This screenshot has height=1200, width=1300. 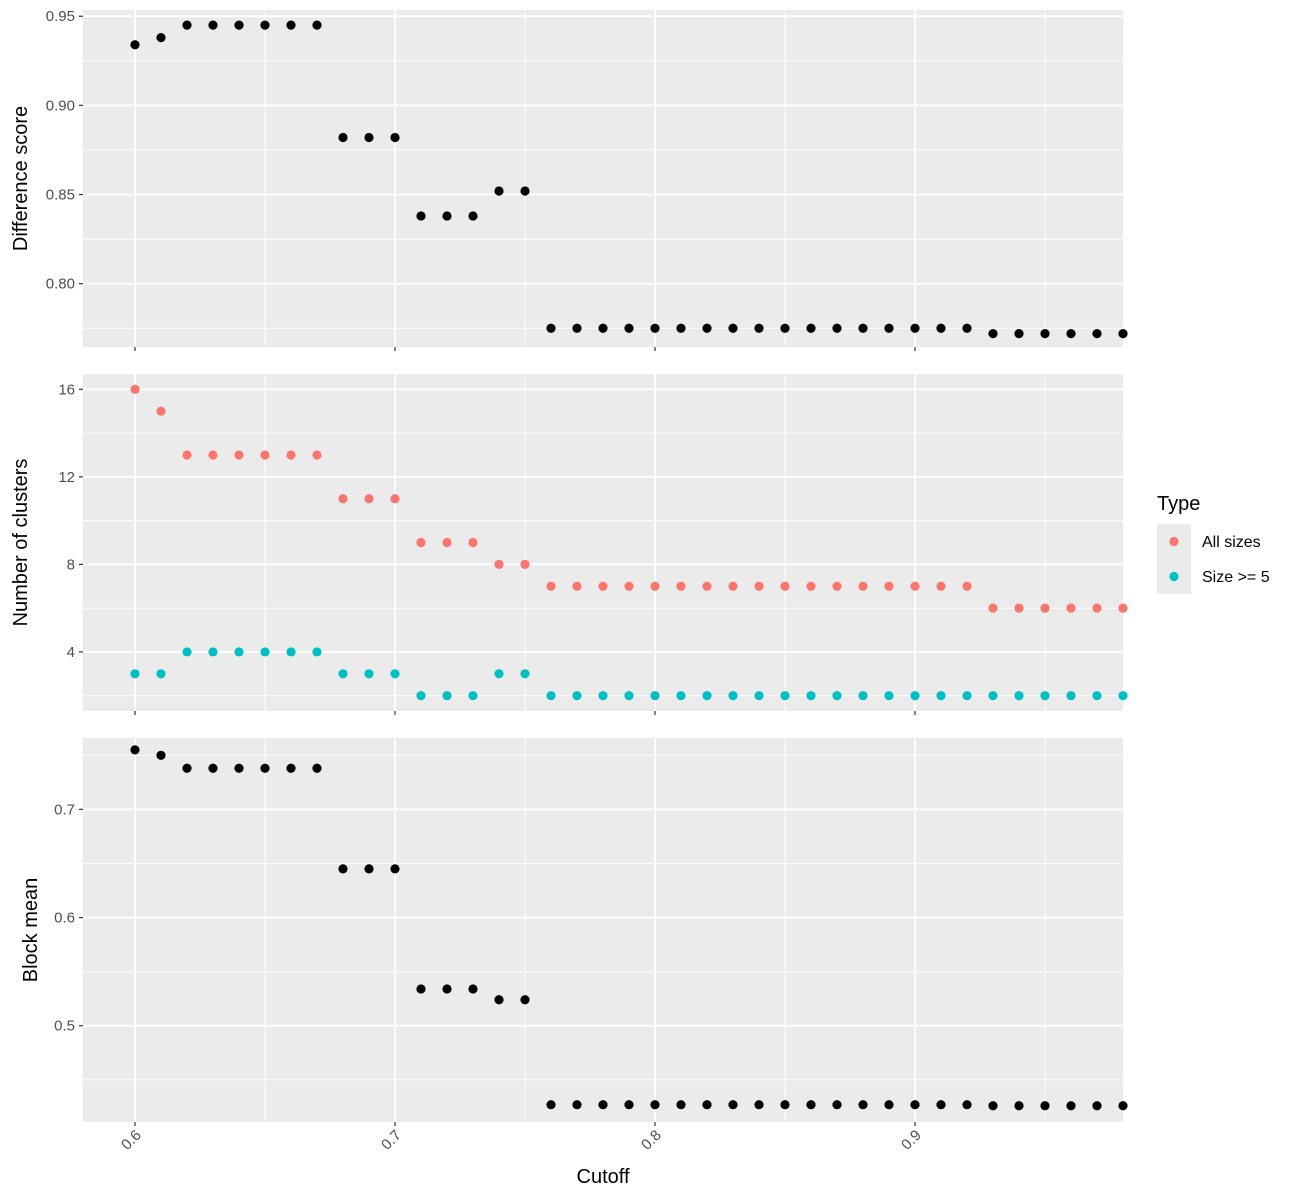 I want to click on x-tick-label: 0.8, so click(x=651, y=1140).